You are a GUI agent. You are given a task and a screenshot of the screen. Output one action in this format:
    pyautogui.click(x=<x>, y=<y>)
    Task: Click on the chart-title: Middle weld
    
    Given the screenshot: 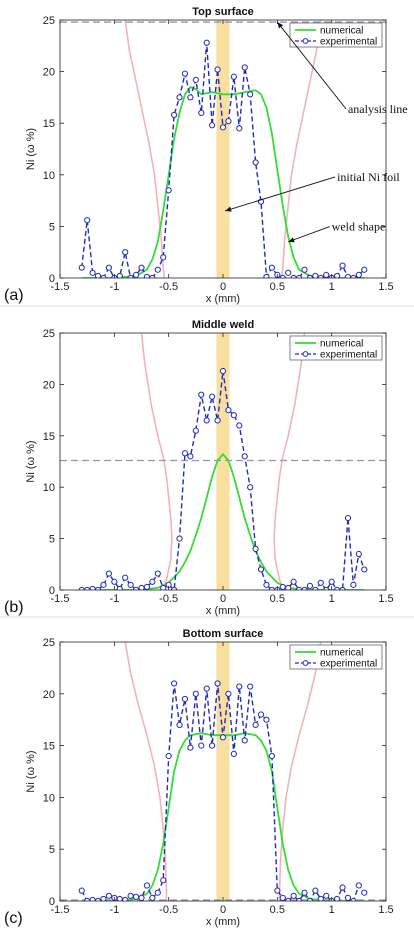 What is the action you would take?
    pyautogui.click(x=223, y=325)
    